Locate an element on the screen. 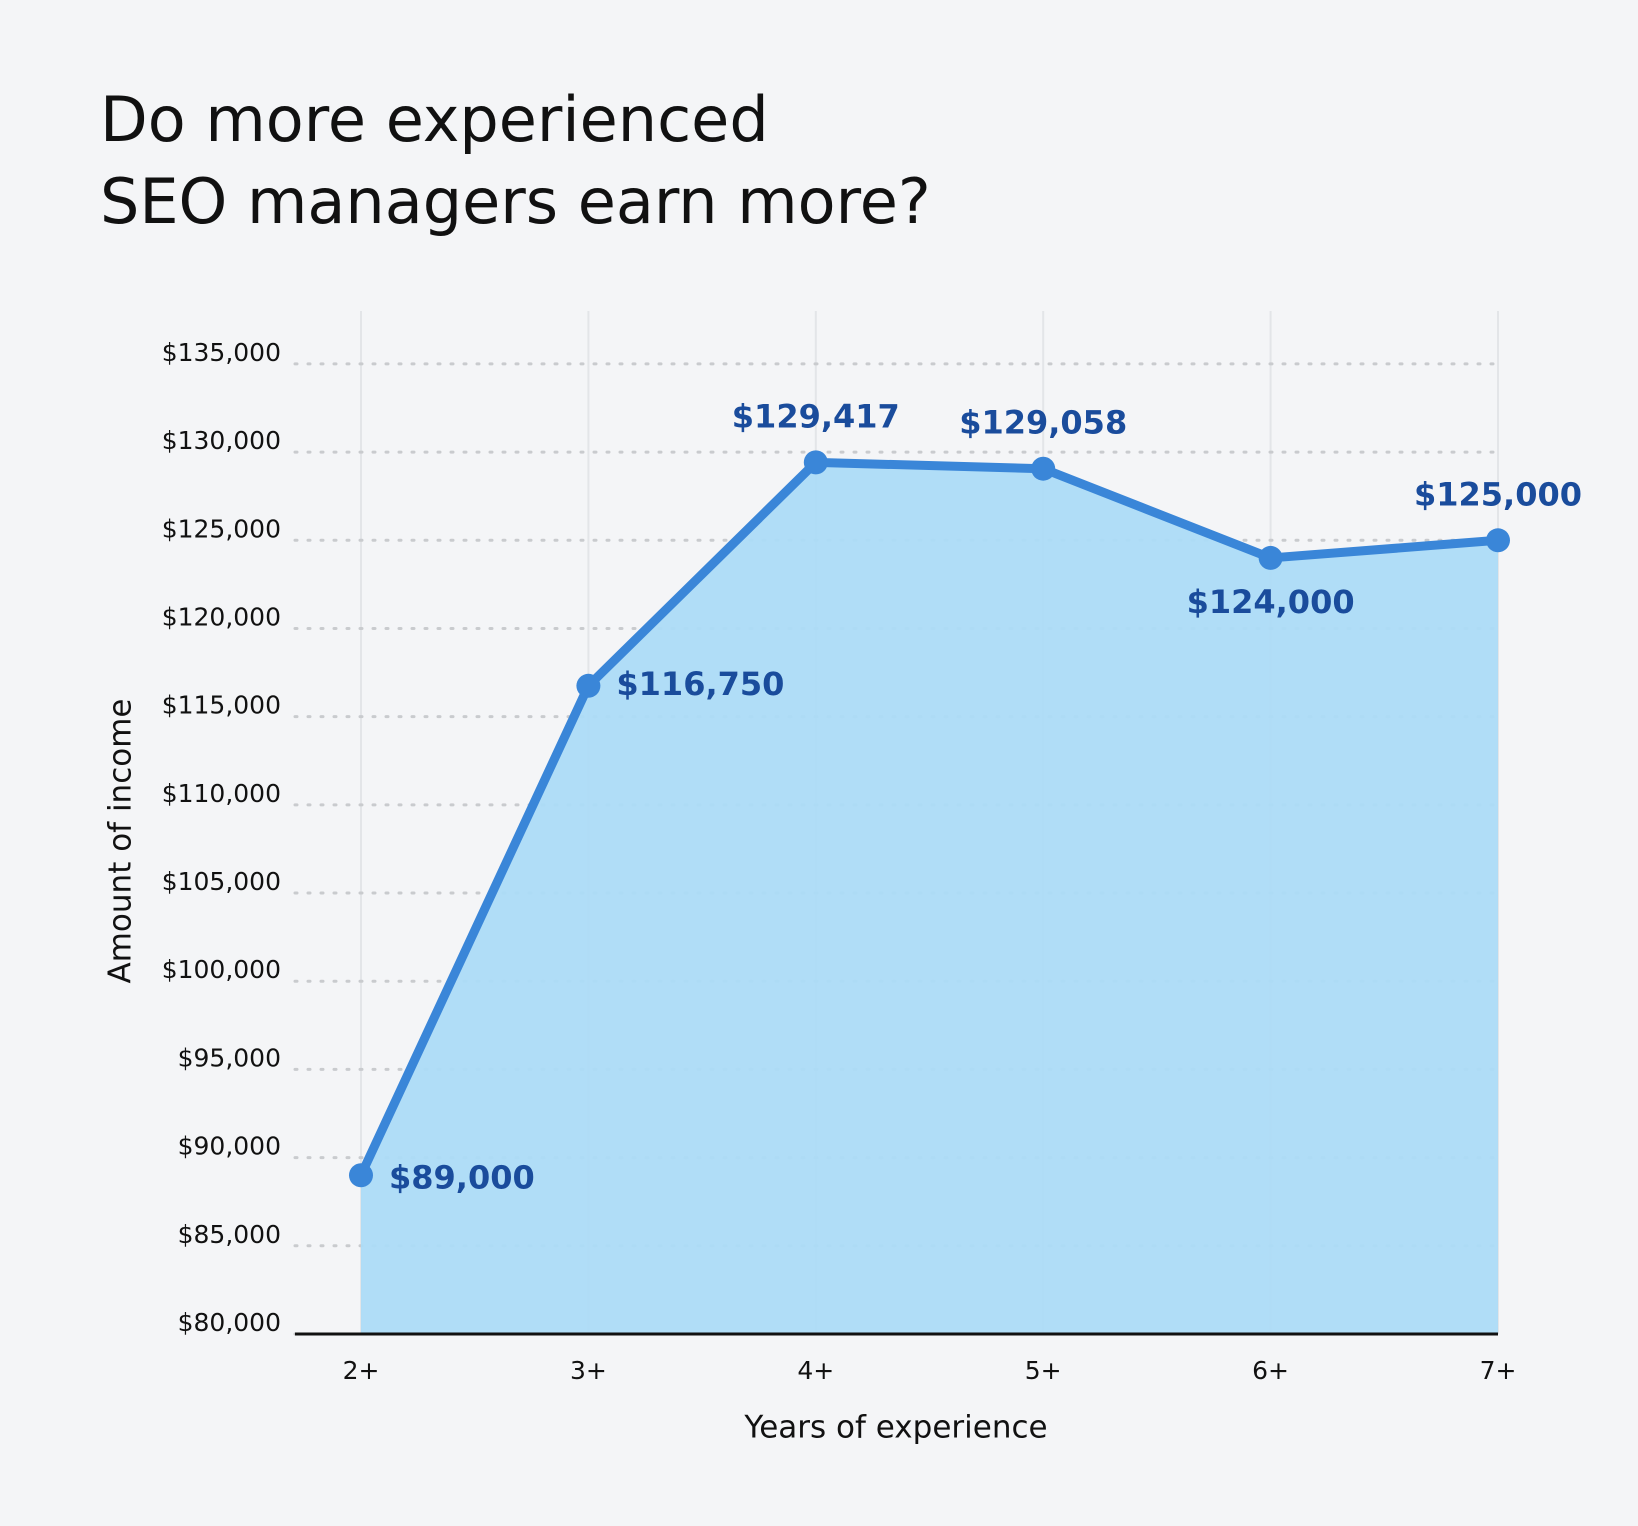 The width and height of the screenshot is (1638, 1526). y-tick-label: $125,000 is located at coordinates (221, 528).